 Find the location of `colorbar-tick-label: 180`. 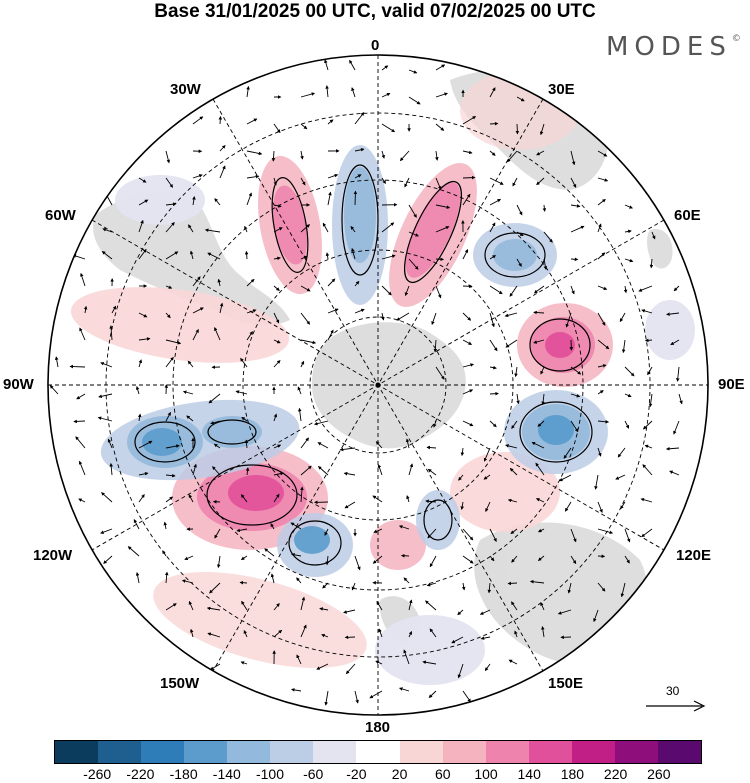

colorbar-tick-label: 180 is located at coordinates (572, 774).